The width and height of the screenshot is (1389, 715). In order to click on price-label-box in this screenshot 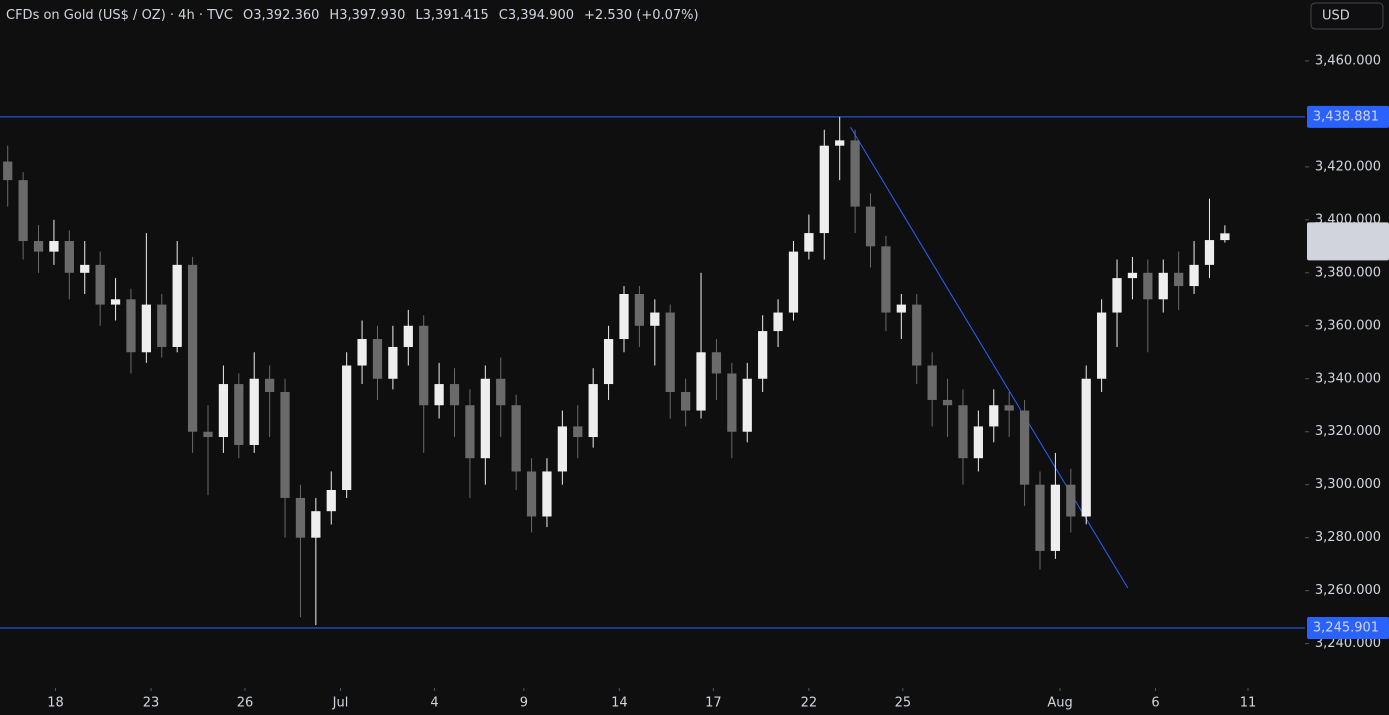, I will do `click(1348, 627)`.